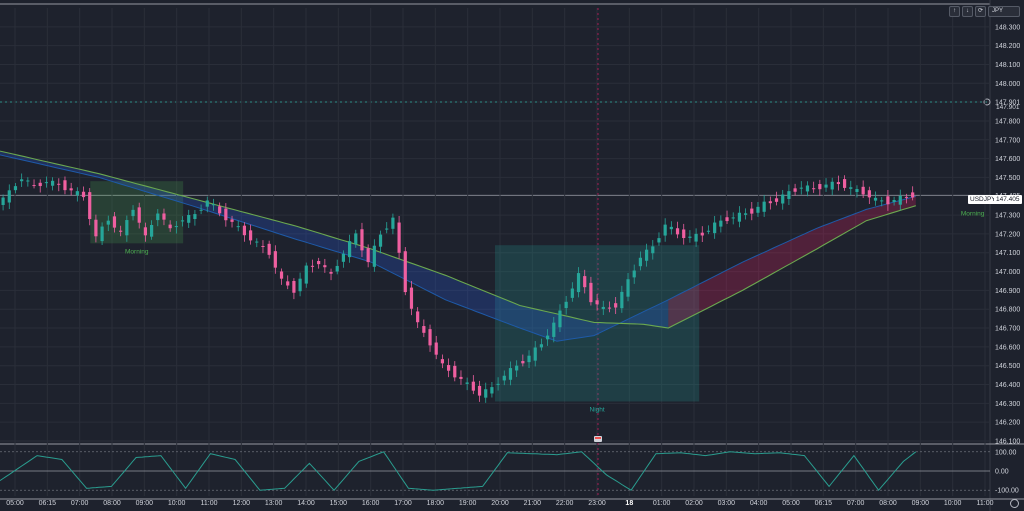 Image resolution: width=1024 pixels, height=511 pixels. Describe the element at coordinates (983, 199) in the screenshot. I see `symbol-label: USDJPY` at that location.